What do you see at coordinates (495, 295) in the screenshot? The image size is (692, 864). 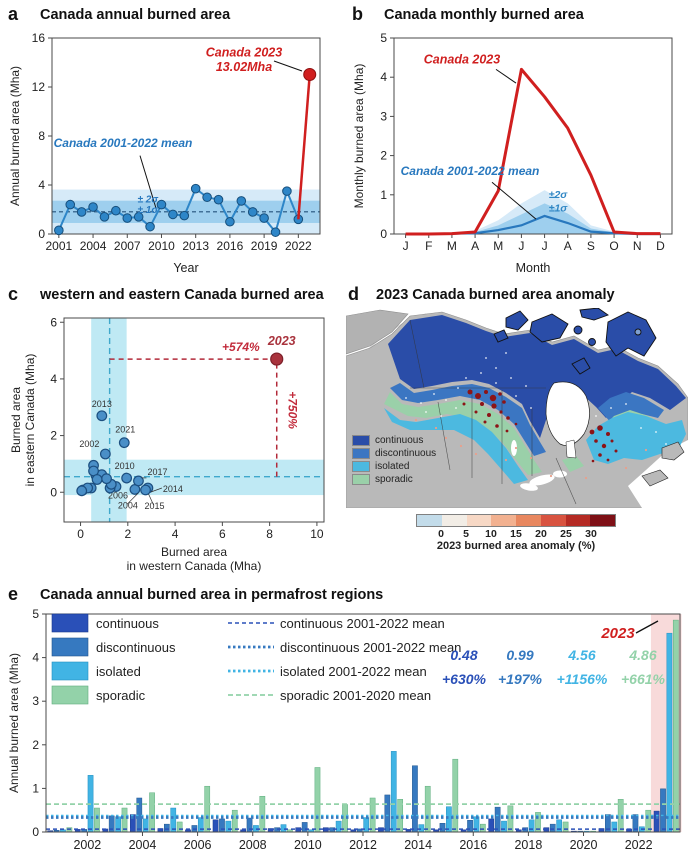 I see `panel-d-title: 2023 Canada burned area anomaly` at bounding box center [495, 295].